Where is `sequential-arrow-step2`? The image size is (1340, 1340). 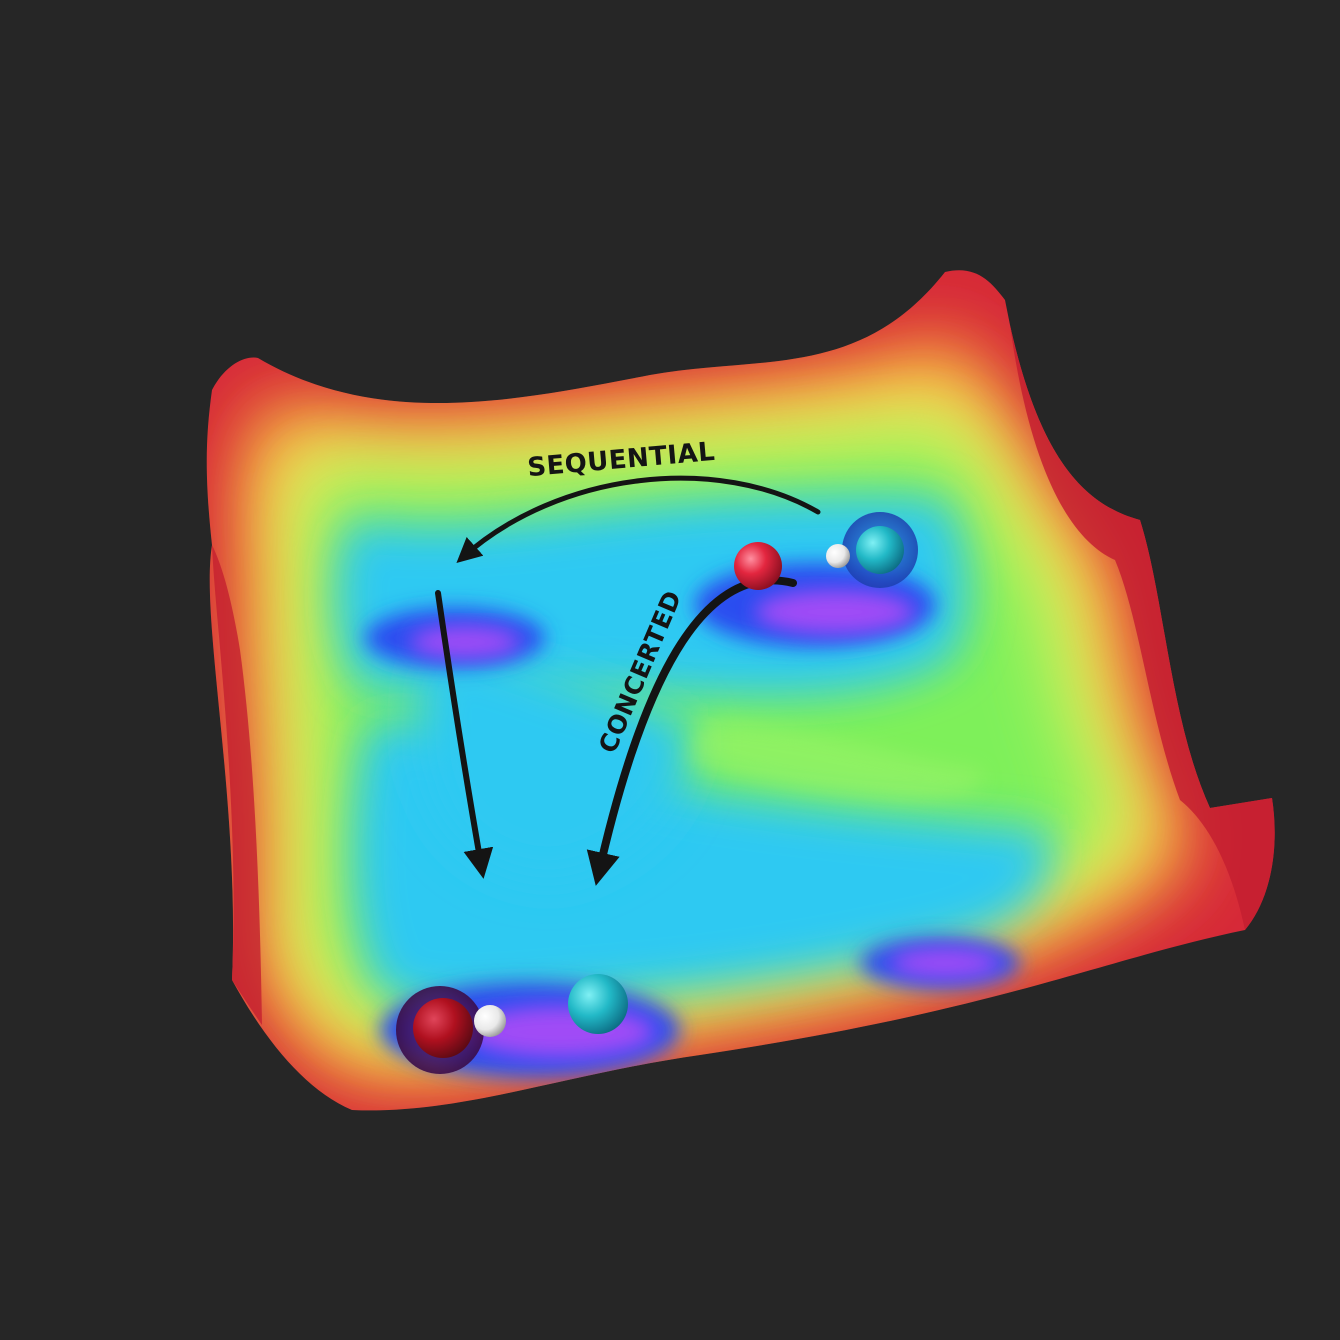 sequential-arrow-step2 is located at coordinates (464, 734).